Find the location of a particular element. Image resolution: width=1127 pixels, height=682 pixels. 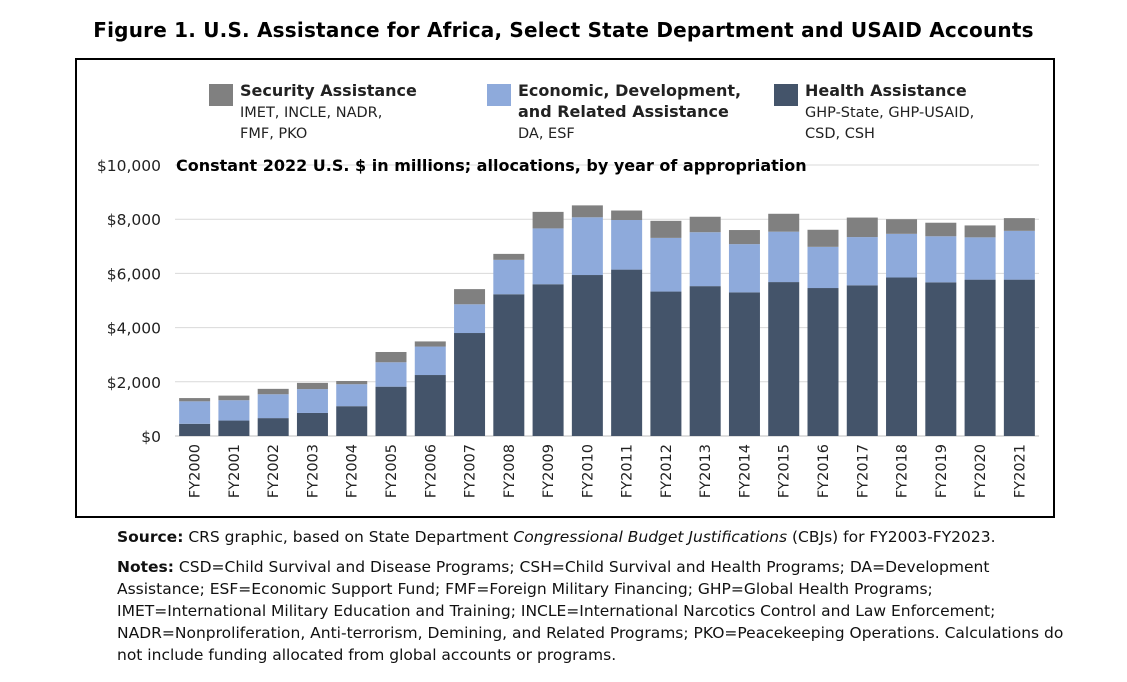

legend-text: Economic, Development, is located at coordinates (629, 90).